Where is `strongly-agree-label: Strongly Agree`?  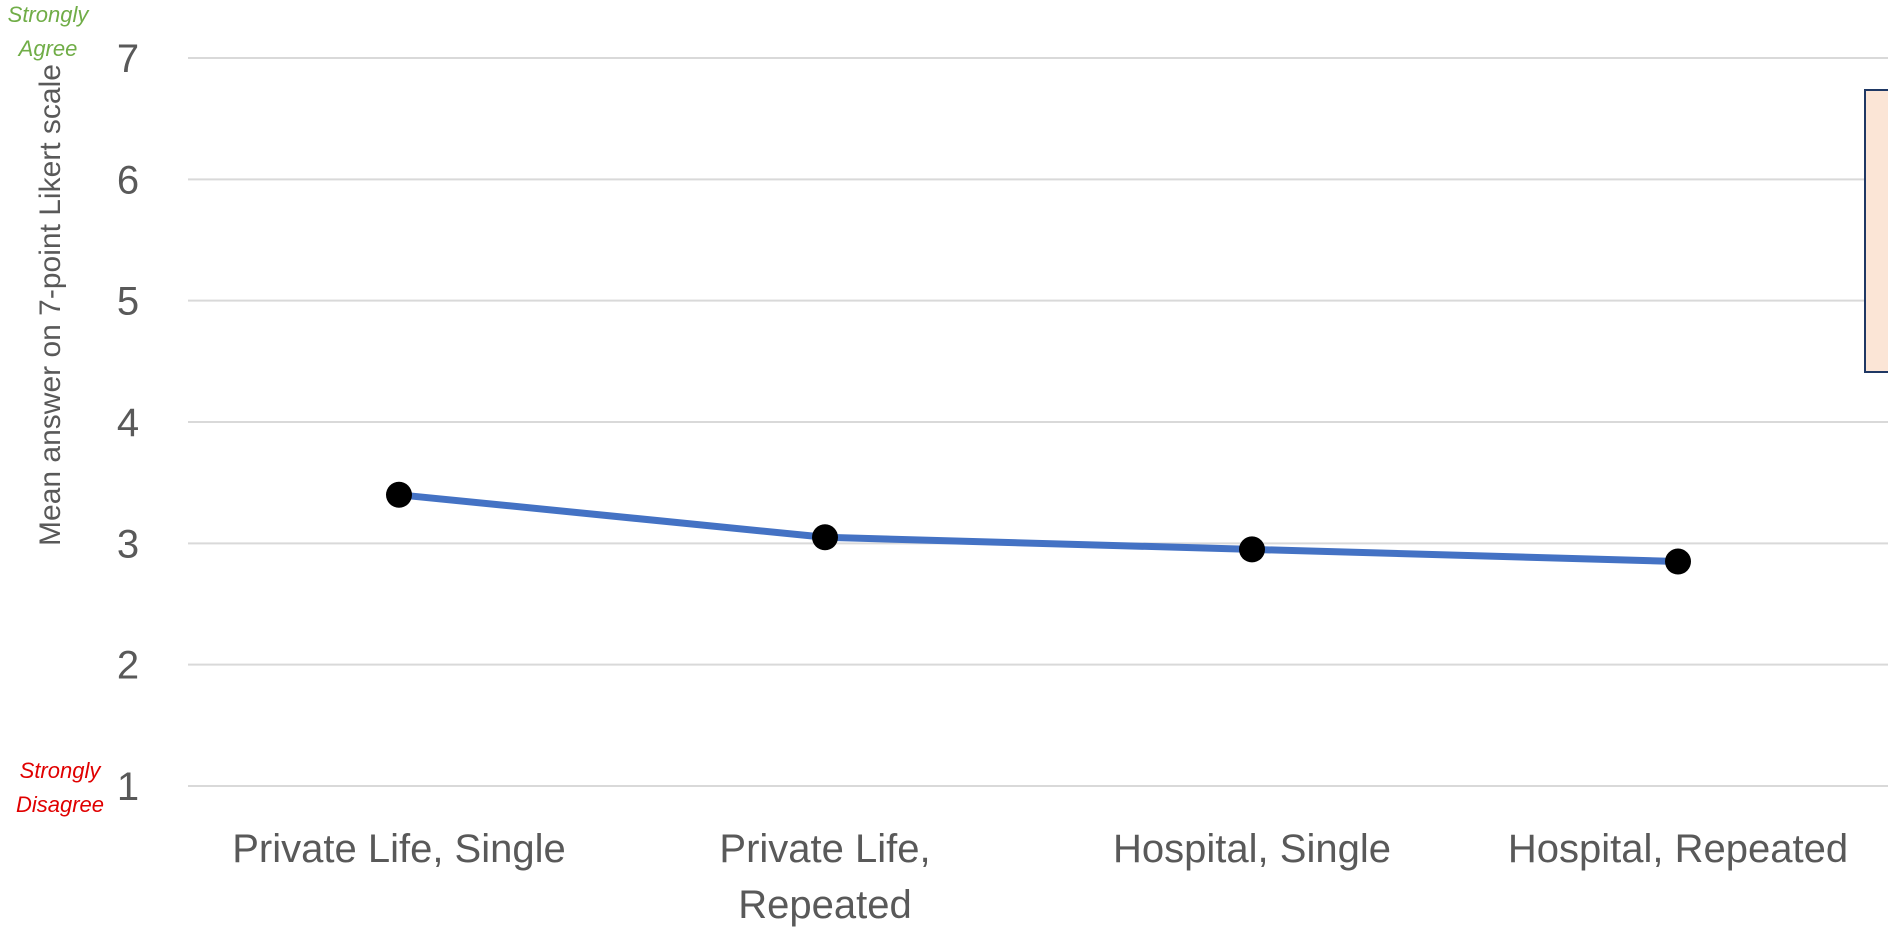
strongly-agree-label: Strongly Agree is located at coordinates (49, 31).